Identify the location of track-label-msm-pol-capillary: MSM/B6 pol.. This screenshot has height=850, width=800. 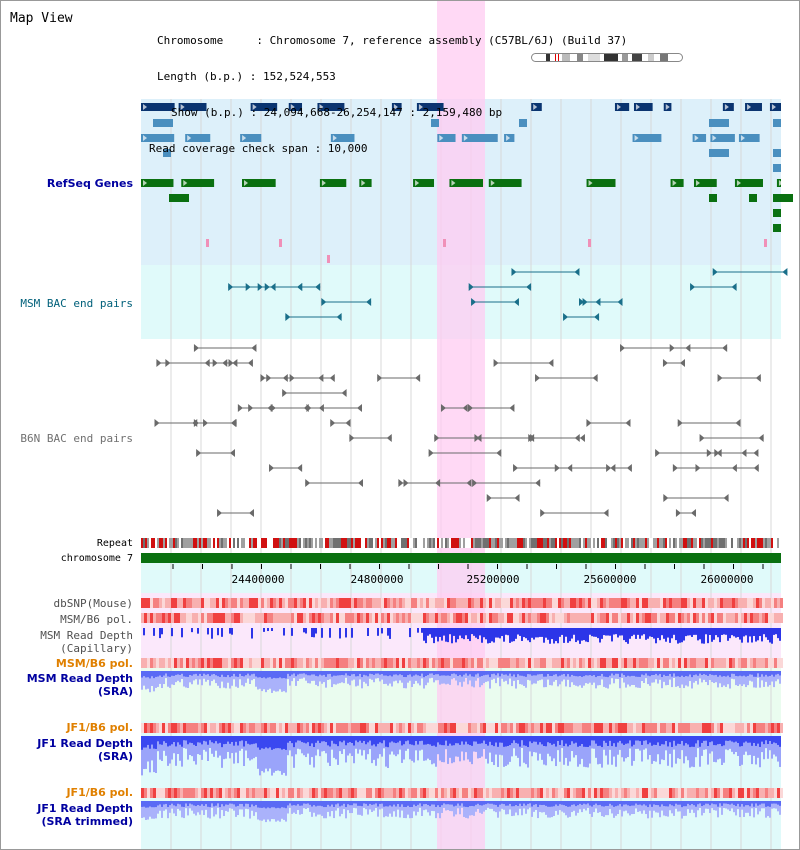
(96, 619).